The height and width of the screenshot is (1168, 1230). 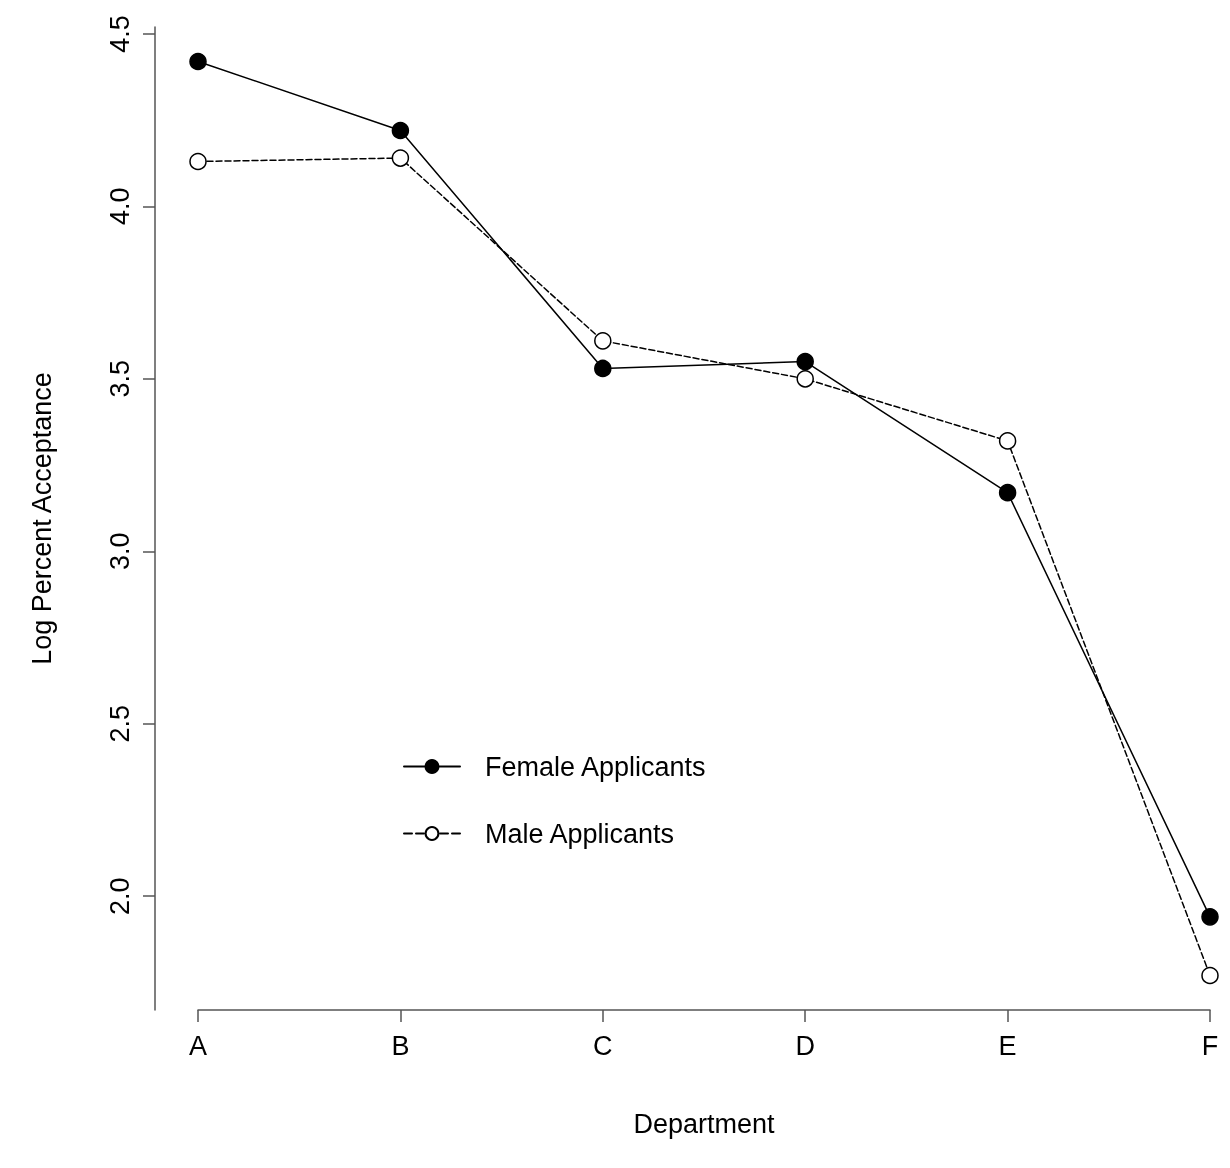 What do you see at coordinates (119, 34) in the screenshot?
I see `y-tick-label: 4.5` at bounding box center [119, 34].